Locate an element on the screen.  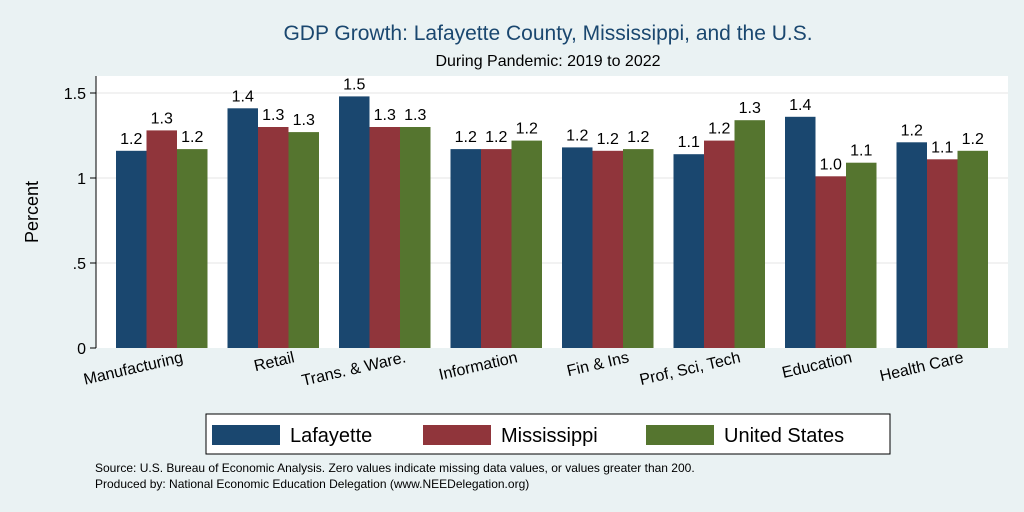
legend-label: Lafayette is located at coordinates (331, 436).